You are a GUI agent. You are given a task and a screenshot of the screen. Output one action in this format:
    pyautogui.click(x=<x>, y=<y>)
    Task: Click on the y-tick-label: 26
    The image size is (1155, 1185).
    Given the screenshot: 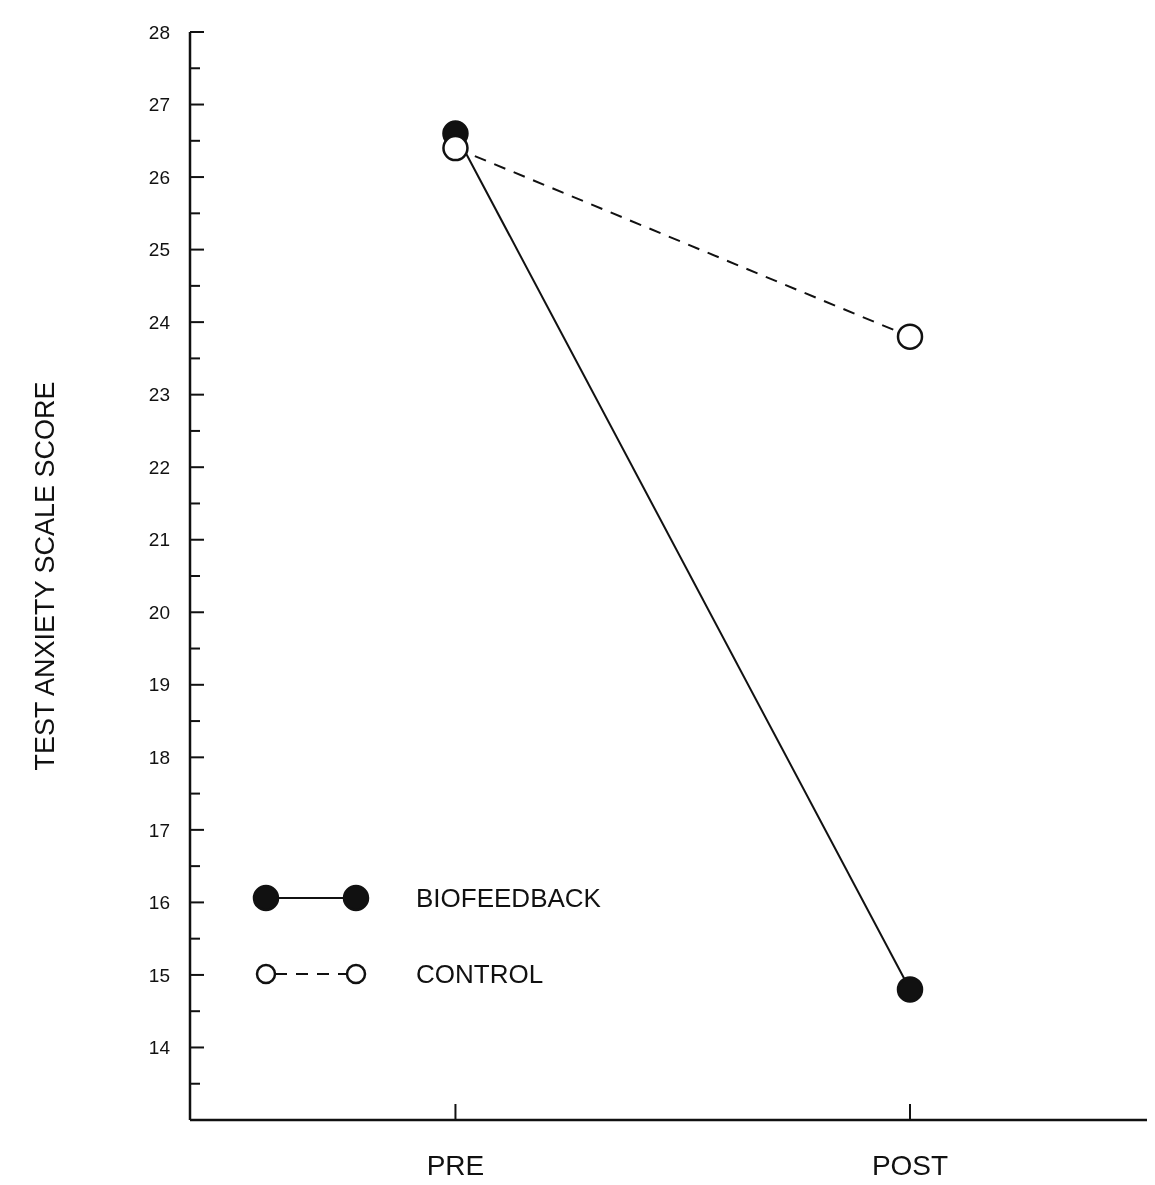 What is the action you would take?
    pyautogui.click(x=159, y=177)
    